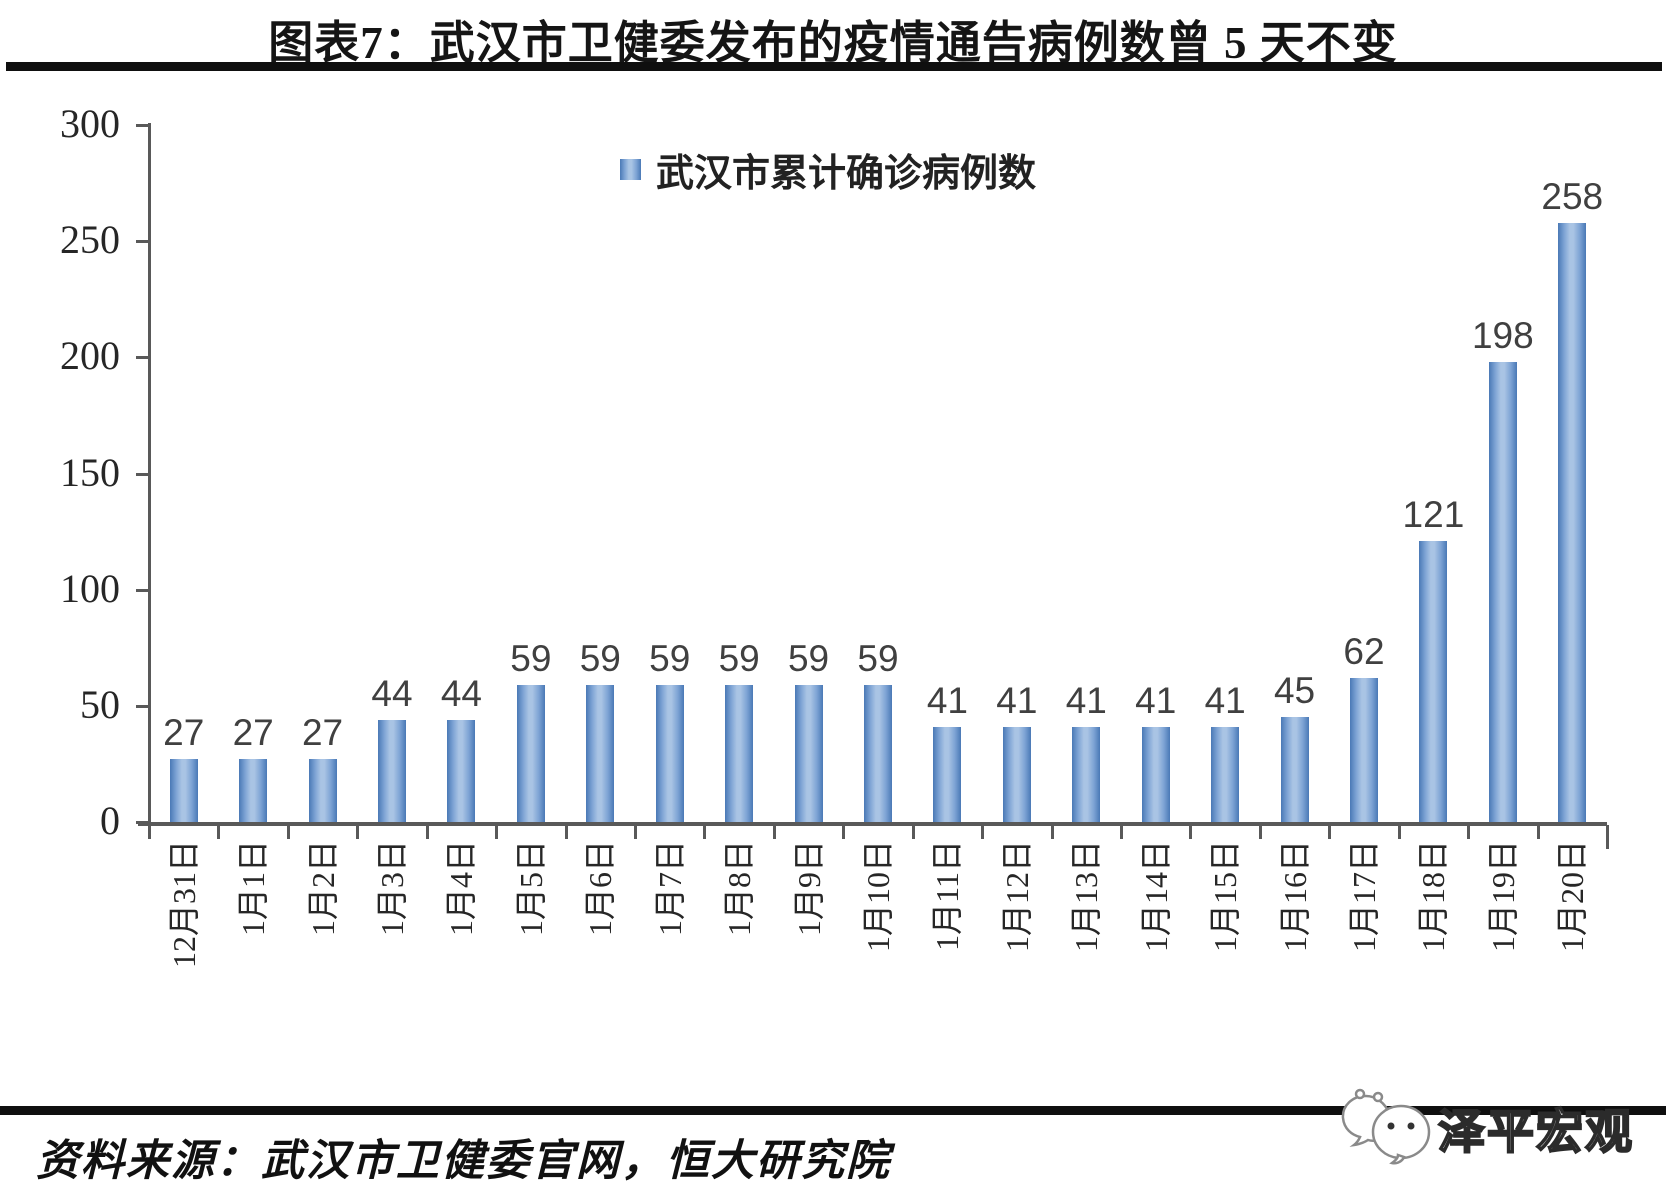 This screenshot has height=1200, width=1666. What do you see at coordinates (1572, 896) in the screenshot?
I see `x-tick-label: 1月20日` at bounding box center [1572, 896].